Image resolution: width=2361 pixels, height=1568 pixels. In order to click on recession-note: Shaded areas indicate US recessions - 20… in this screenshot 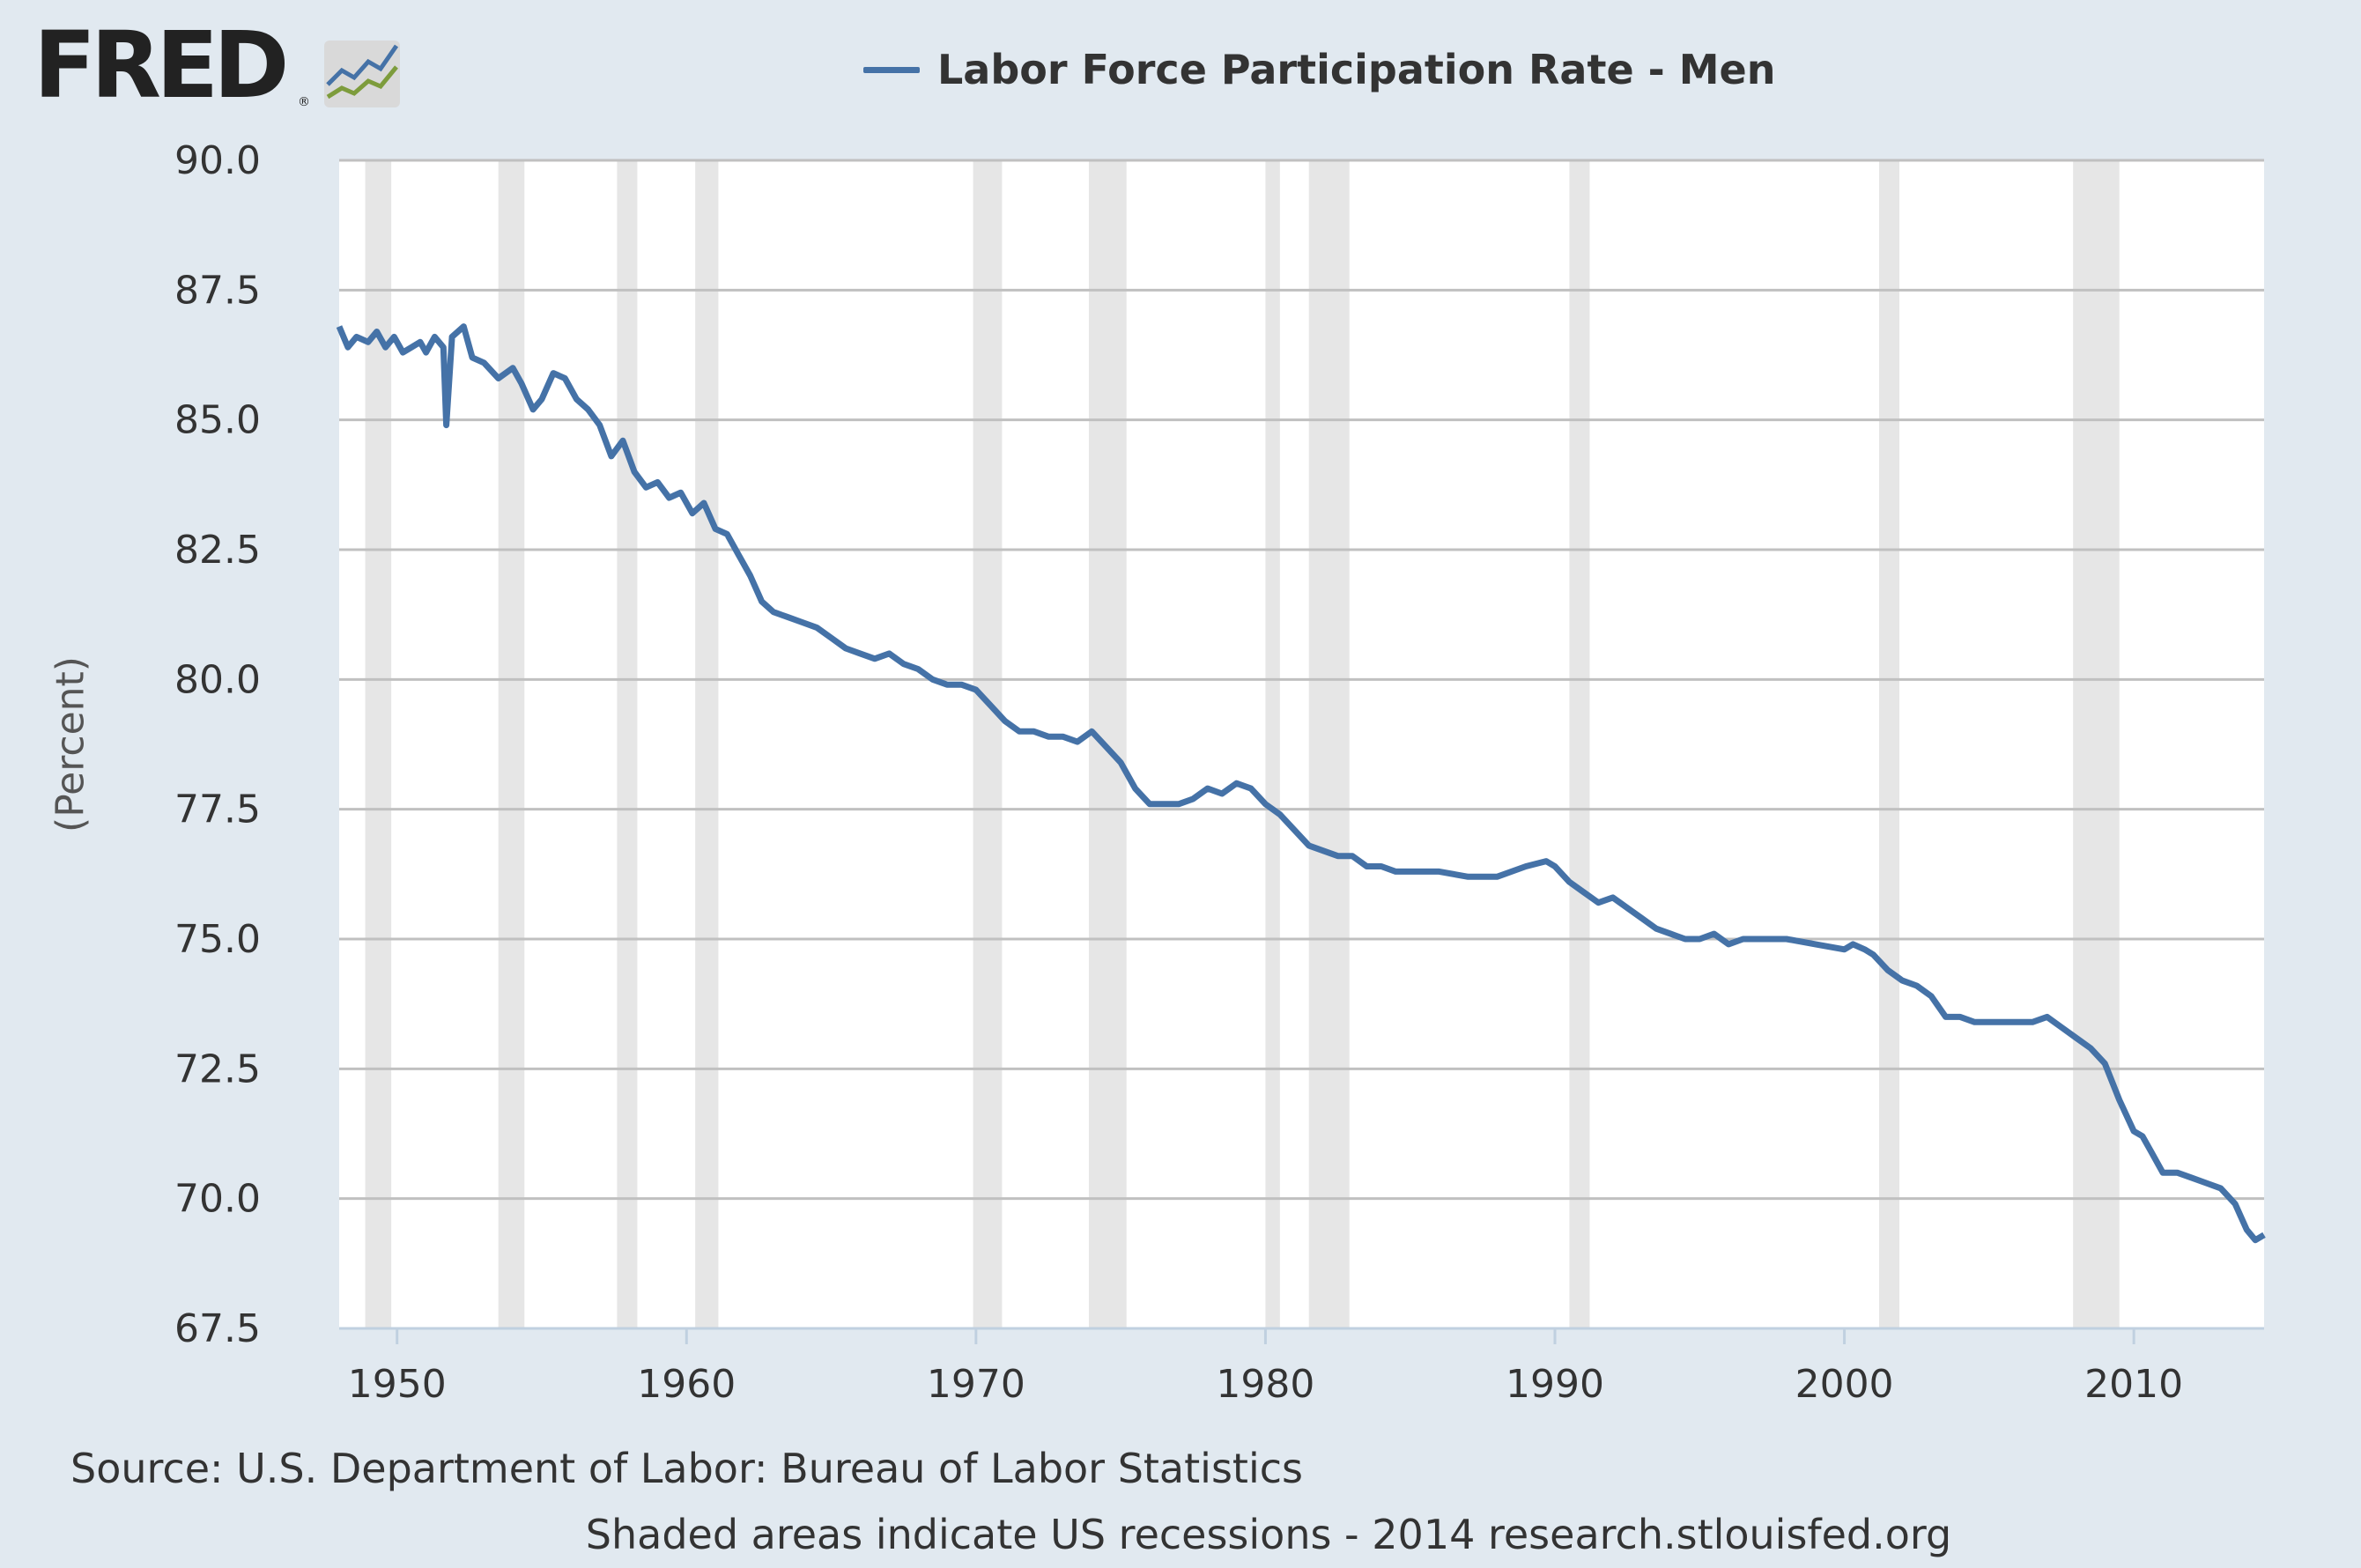, I will do `click(1268, 1534)`.